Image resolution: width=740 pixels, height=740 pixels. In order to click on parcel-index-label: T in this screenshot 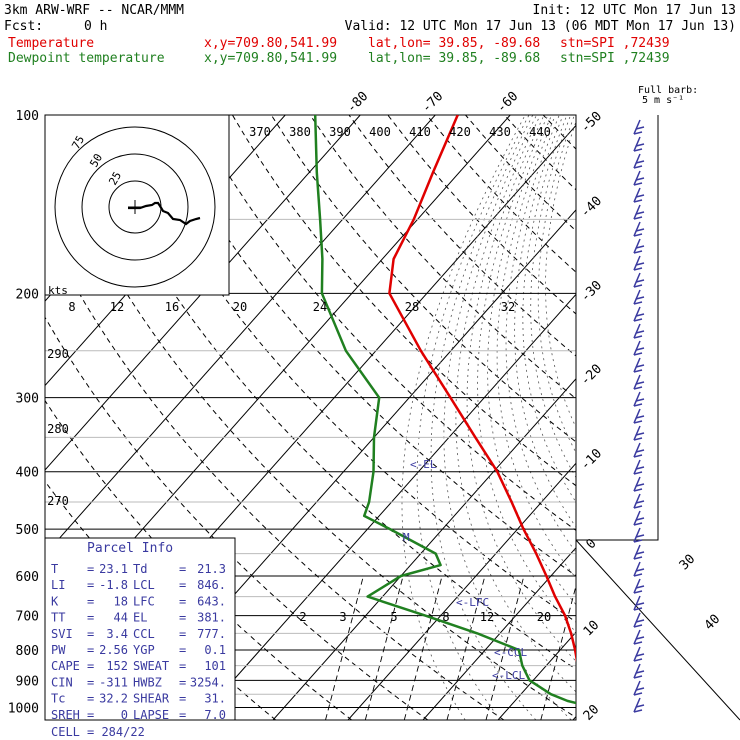, I will do `click(54, 569)`.